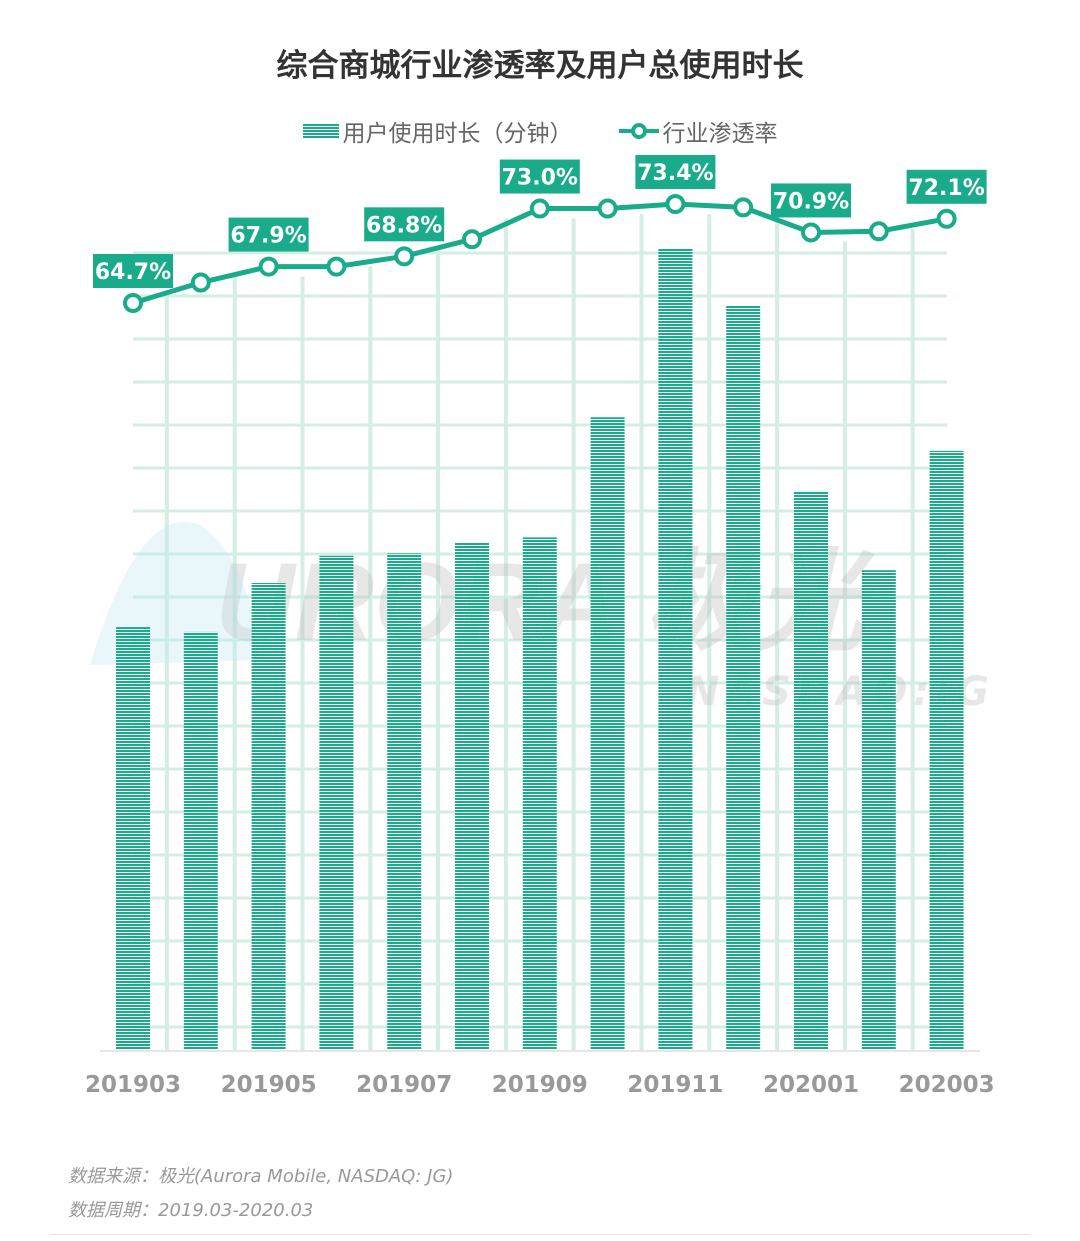 Image resolution: width=1080 pixels, height=1241 pixels. I want to click on data-label: 67.9%, so click(268, 236).